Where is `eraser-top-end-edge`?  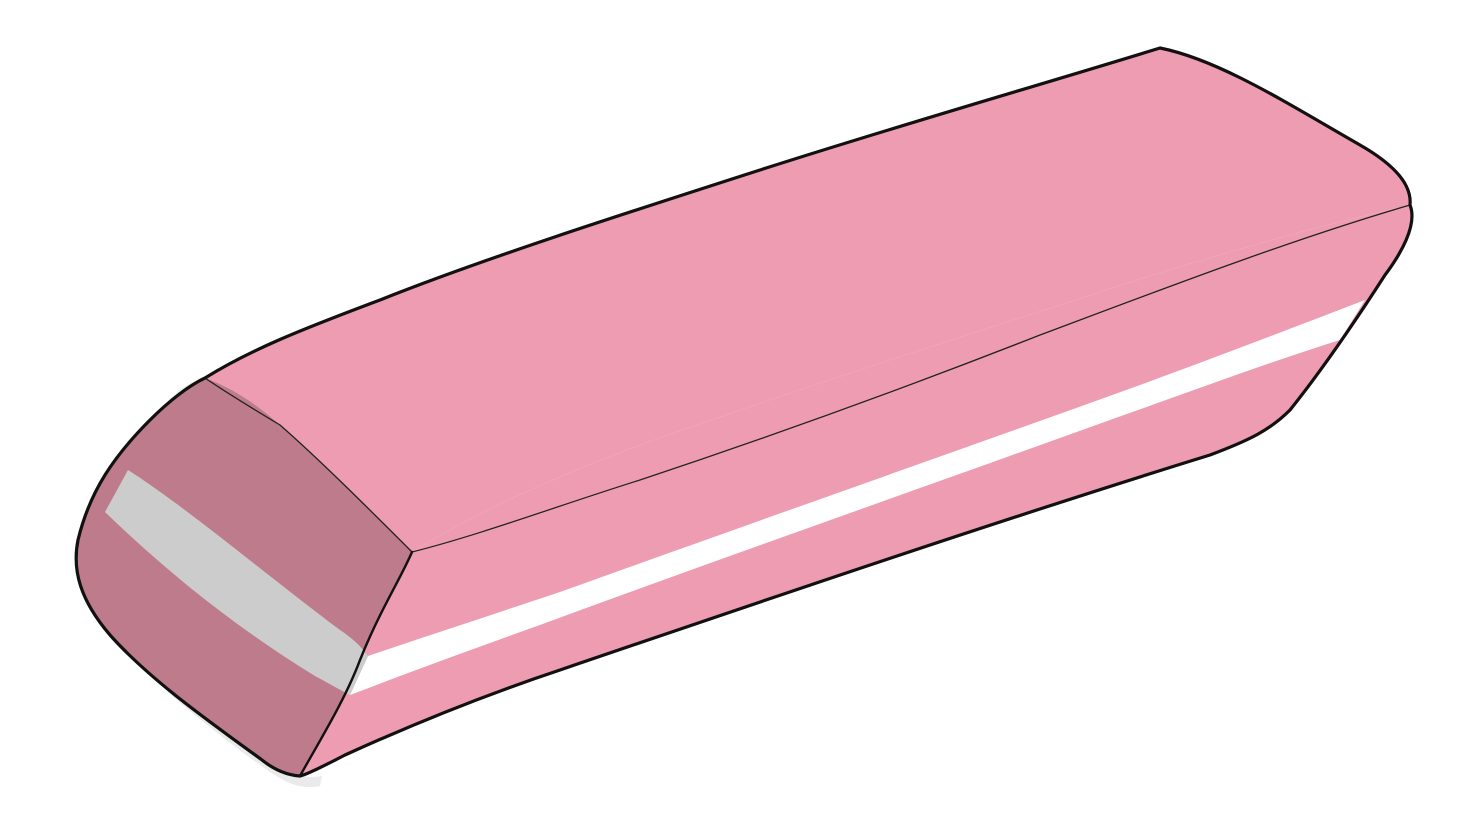 eraser-top-end-edge is located at coordinates (308, 465).